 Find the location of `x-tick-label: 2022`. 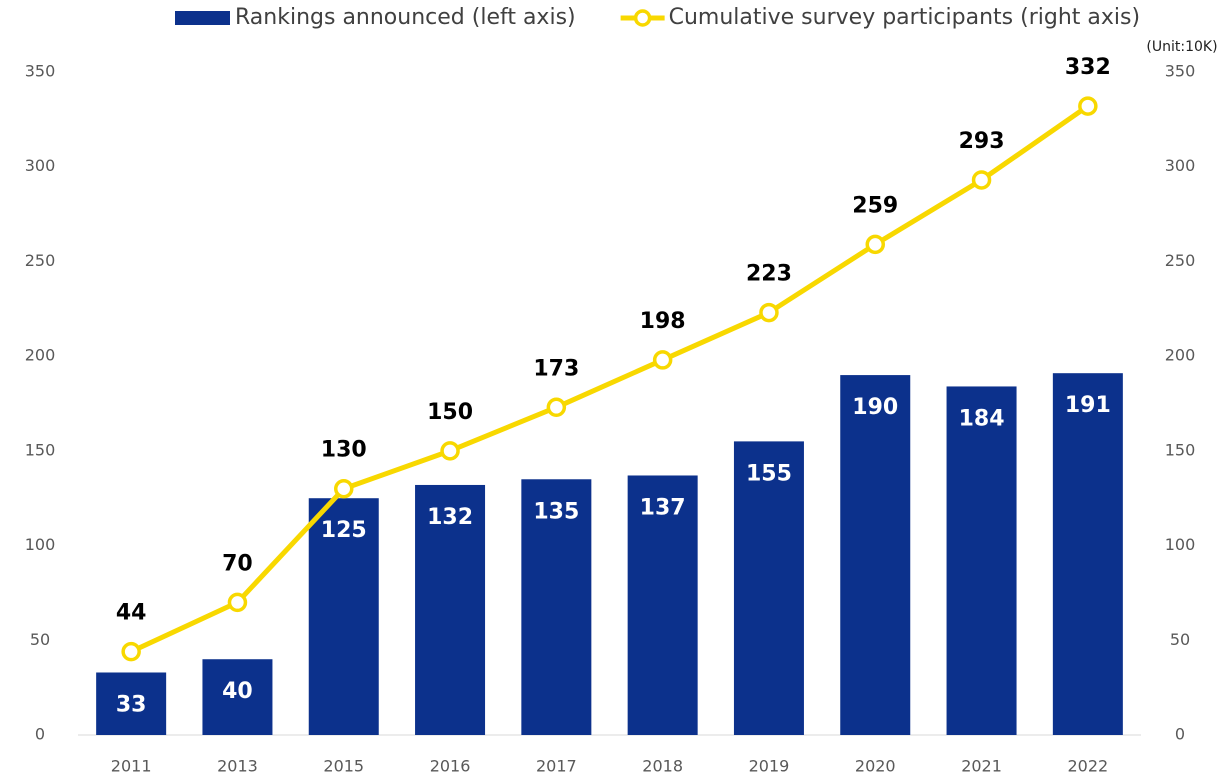

x-tick-label: 2022 is located at coordinates (1087, 766).